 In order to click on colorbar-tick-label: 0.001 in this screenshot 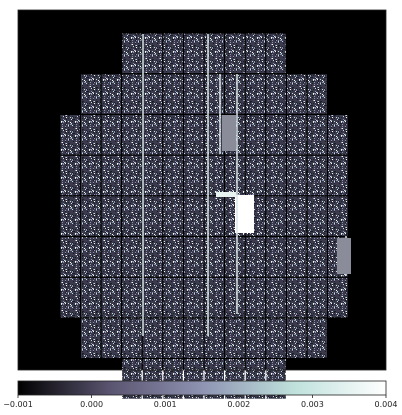, I will do `click(165, 404)`.